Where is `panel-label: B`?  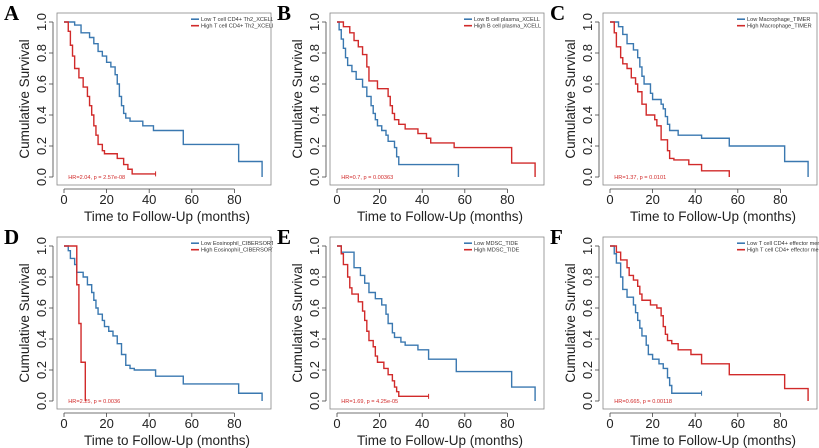
panel-label: B is located at coordinates (284, 13).